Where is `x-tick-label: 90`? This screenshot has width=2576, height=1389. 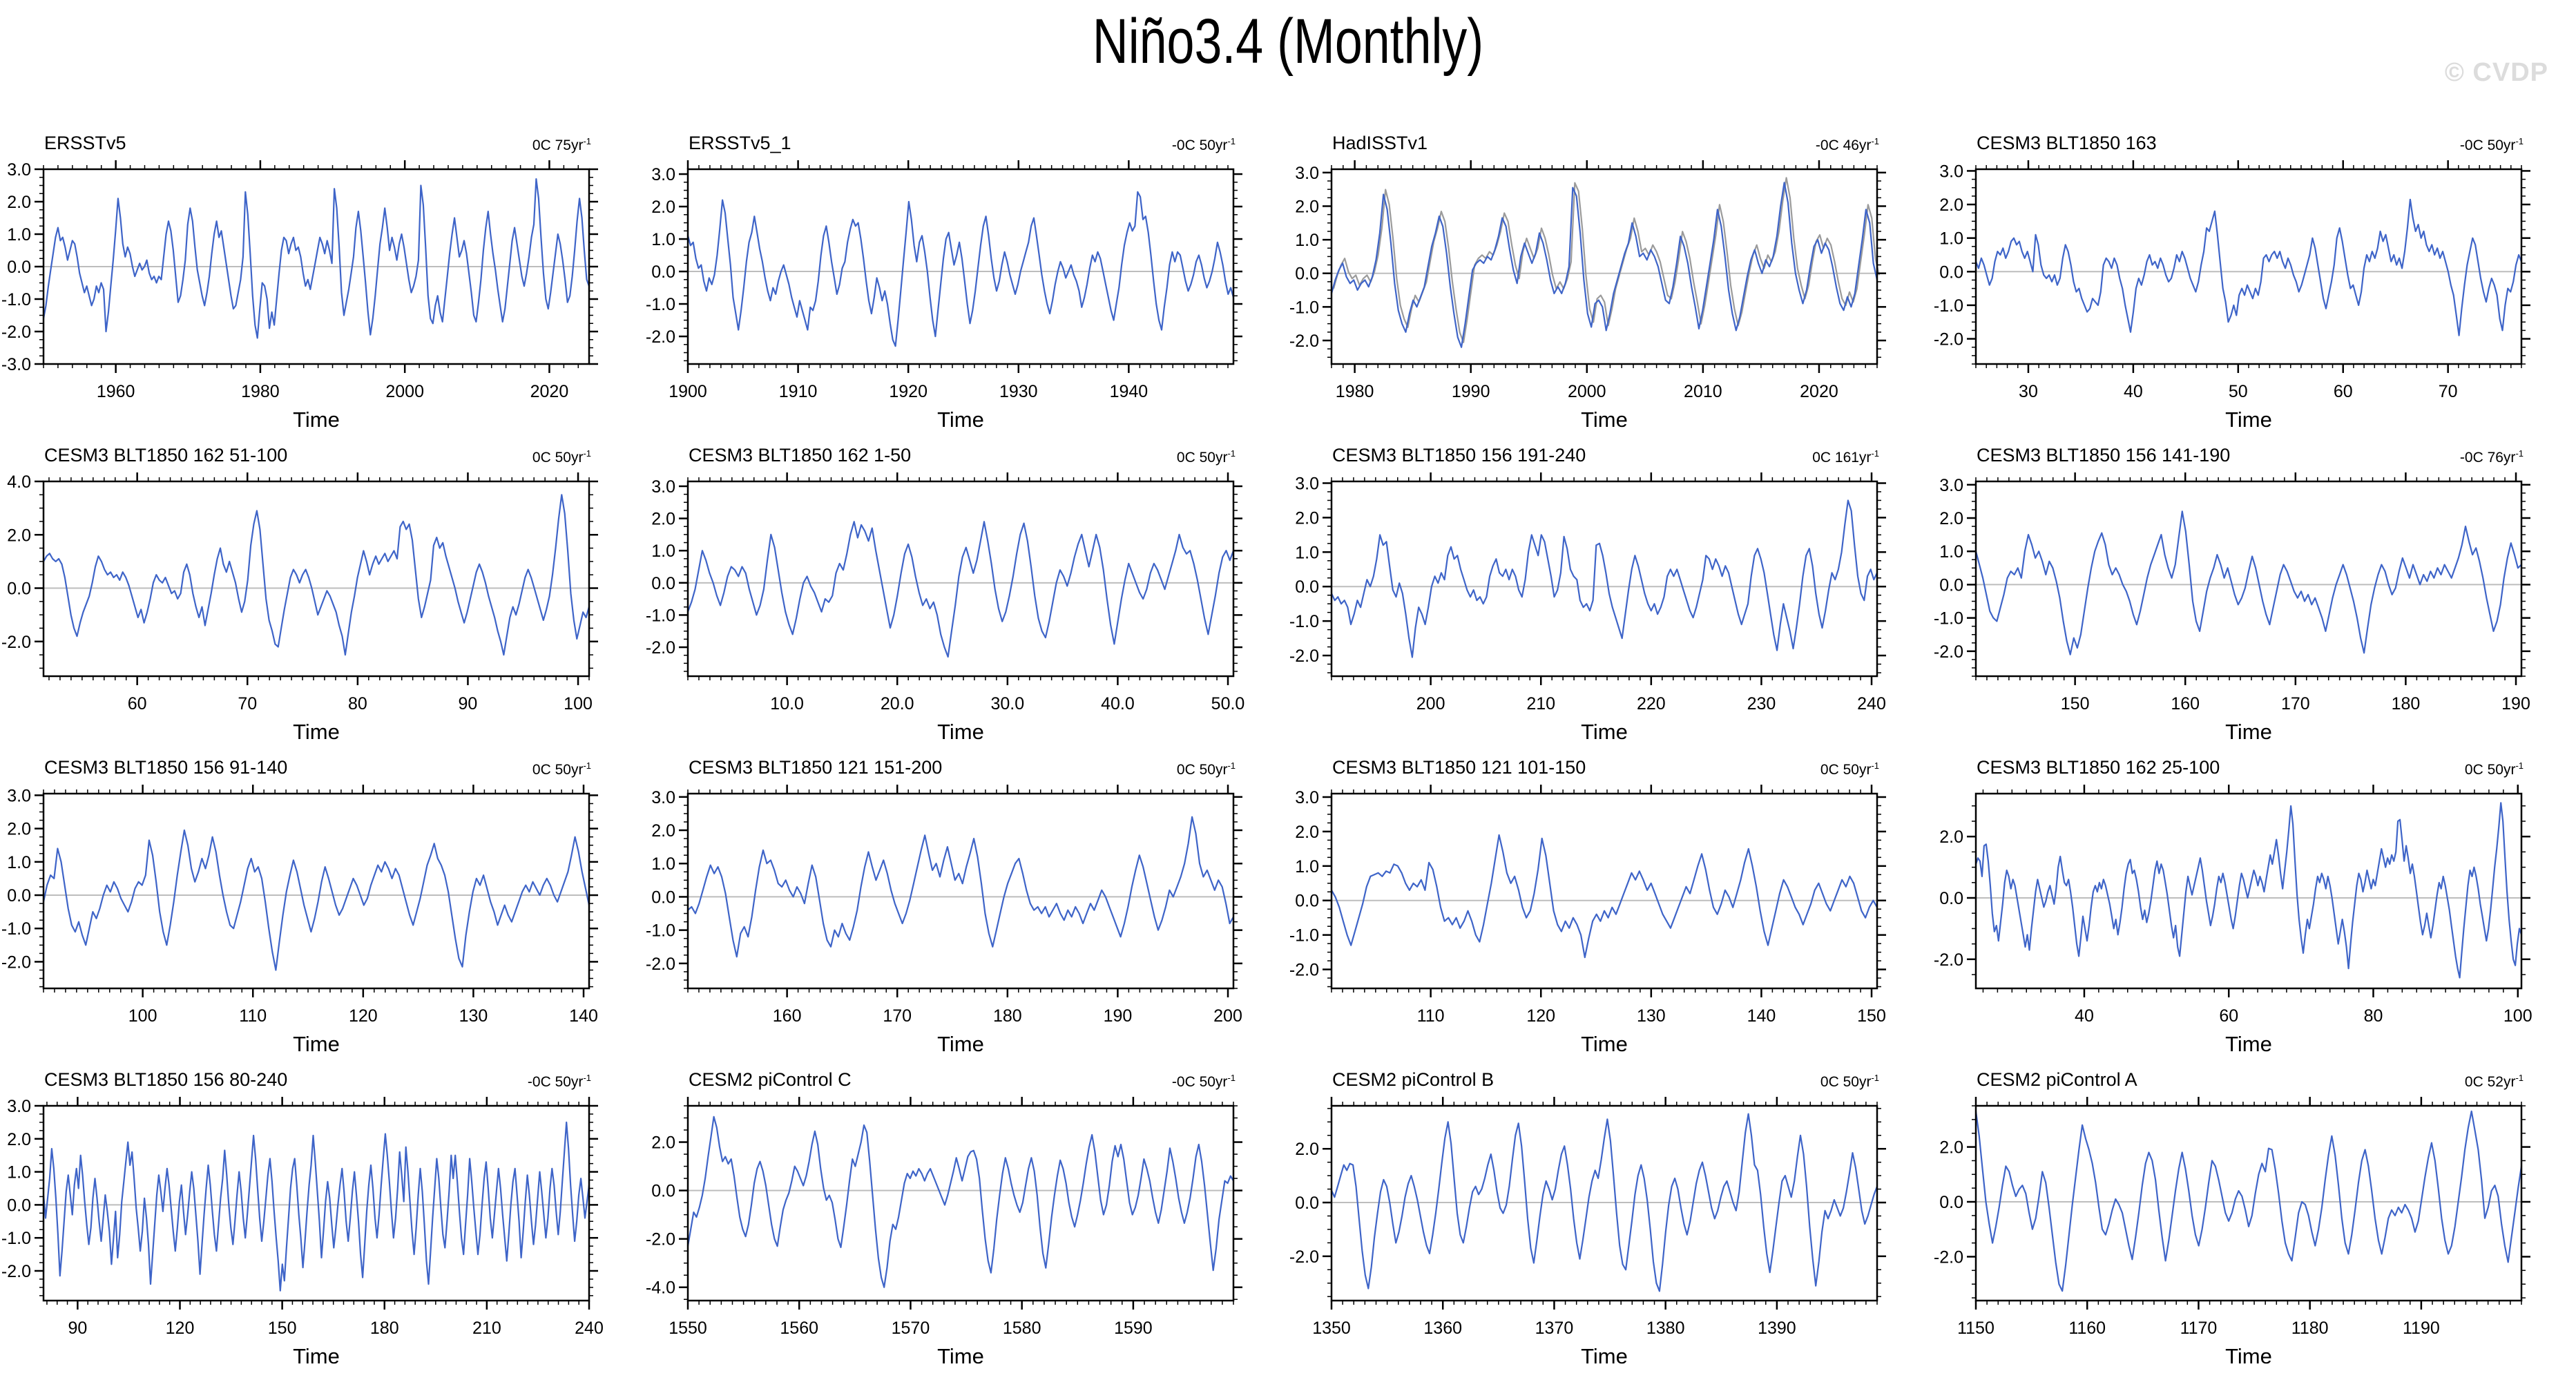 x-tick-label: 90 is located at coordinates (77, 1328).